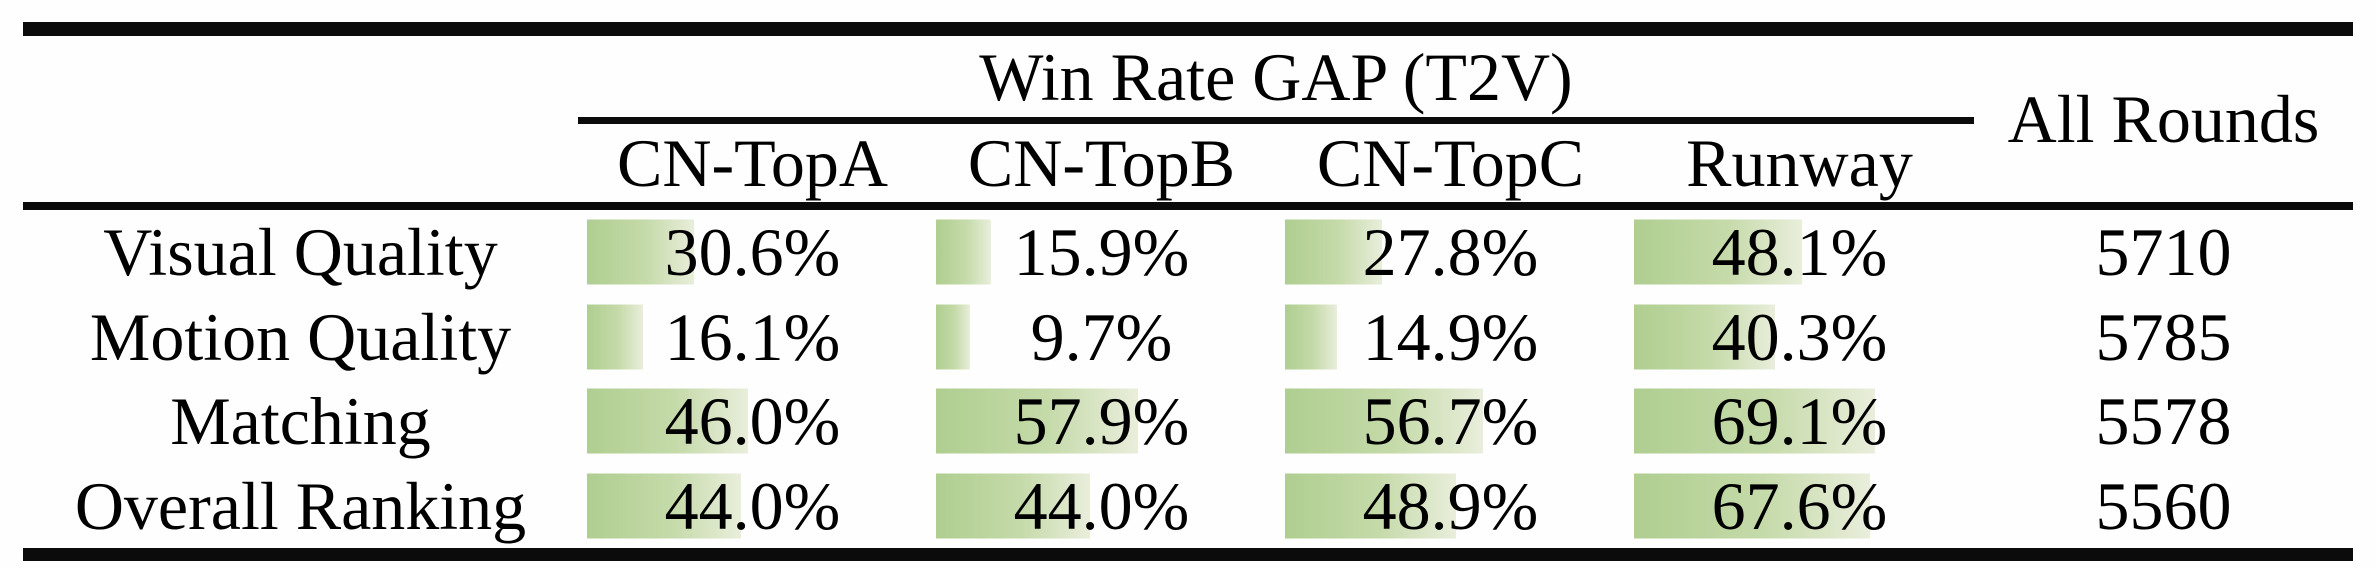  I want to click on win-rate-cell: 15.9%, so click(1101, 252).